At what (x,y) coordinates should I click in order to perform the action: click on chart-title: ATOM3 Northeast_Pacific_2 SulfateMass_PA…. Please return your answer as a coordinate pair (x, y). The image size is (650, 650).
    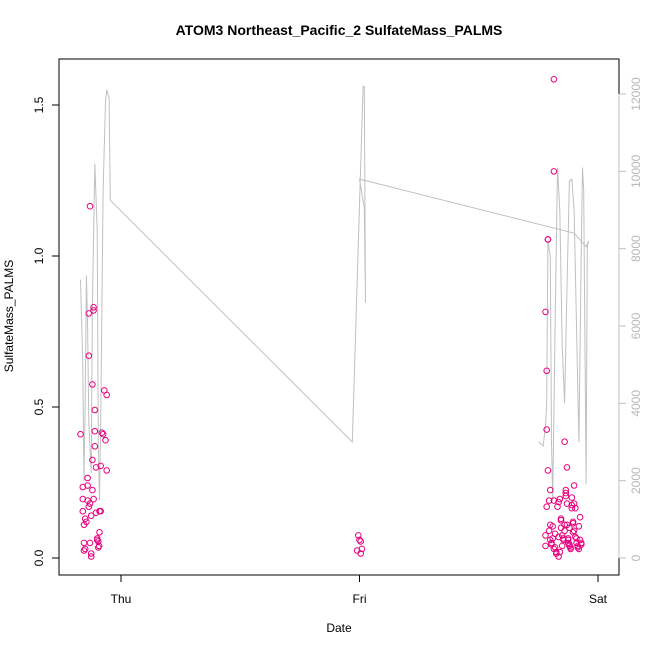
    Looking at the image, I should click on (339, 30).